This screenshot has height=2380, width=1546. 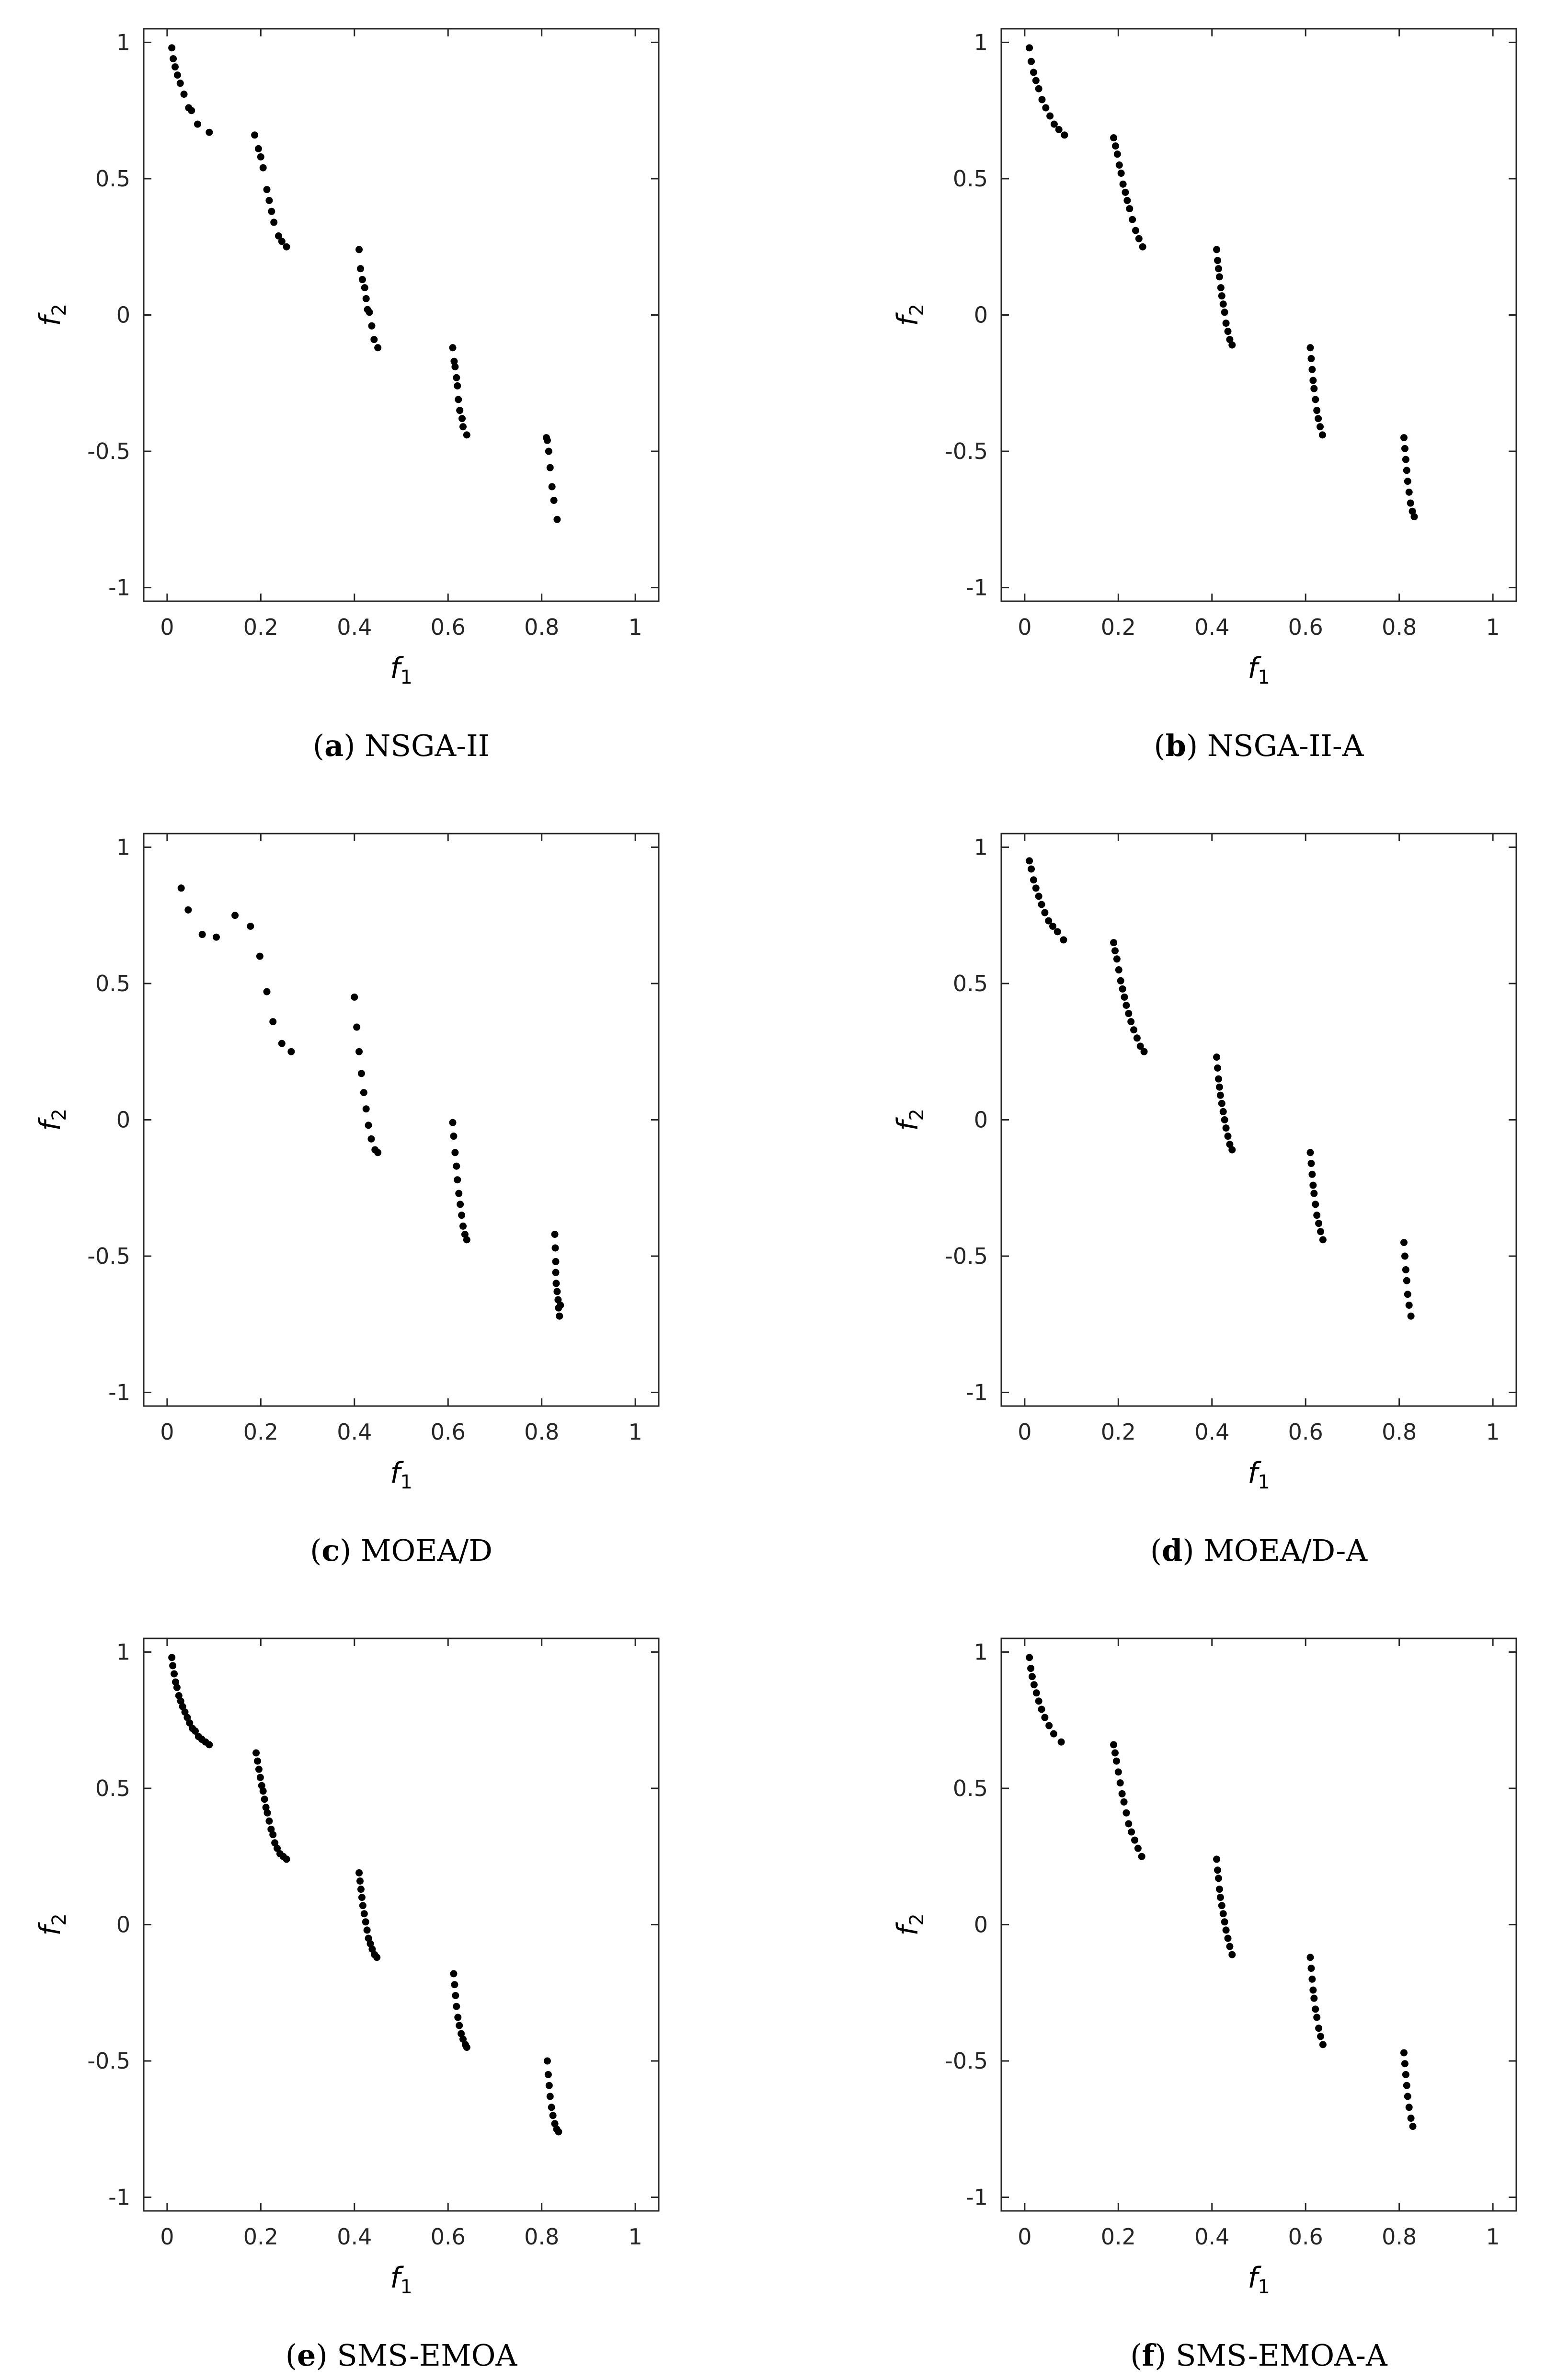 What do you see at coordinates (340, 1969) in the screenshot?
I see `chart-panel-e: 0 0.2 0.4 0.6 0.8 1 -1 -0.5 0 0.5 1 f1 f2` at bounding box center [340, 1969].